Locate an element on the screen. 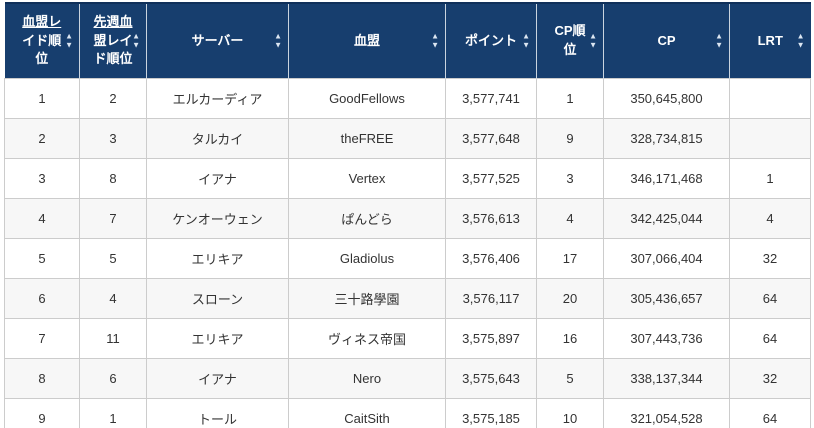 This screenshot has height=428, width=814. cell-server: トール is located at coordinates (217, 413).